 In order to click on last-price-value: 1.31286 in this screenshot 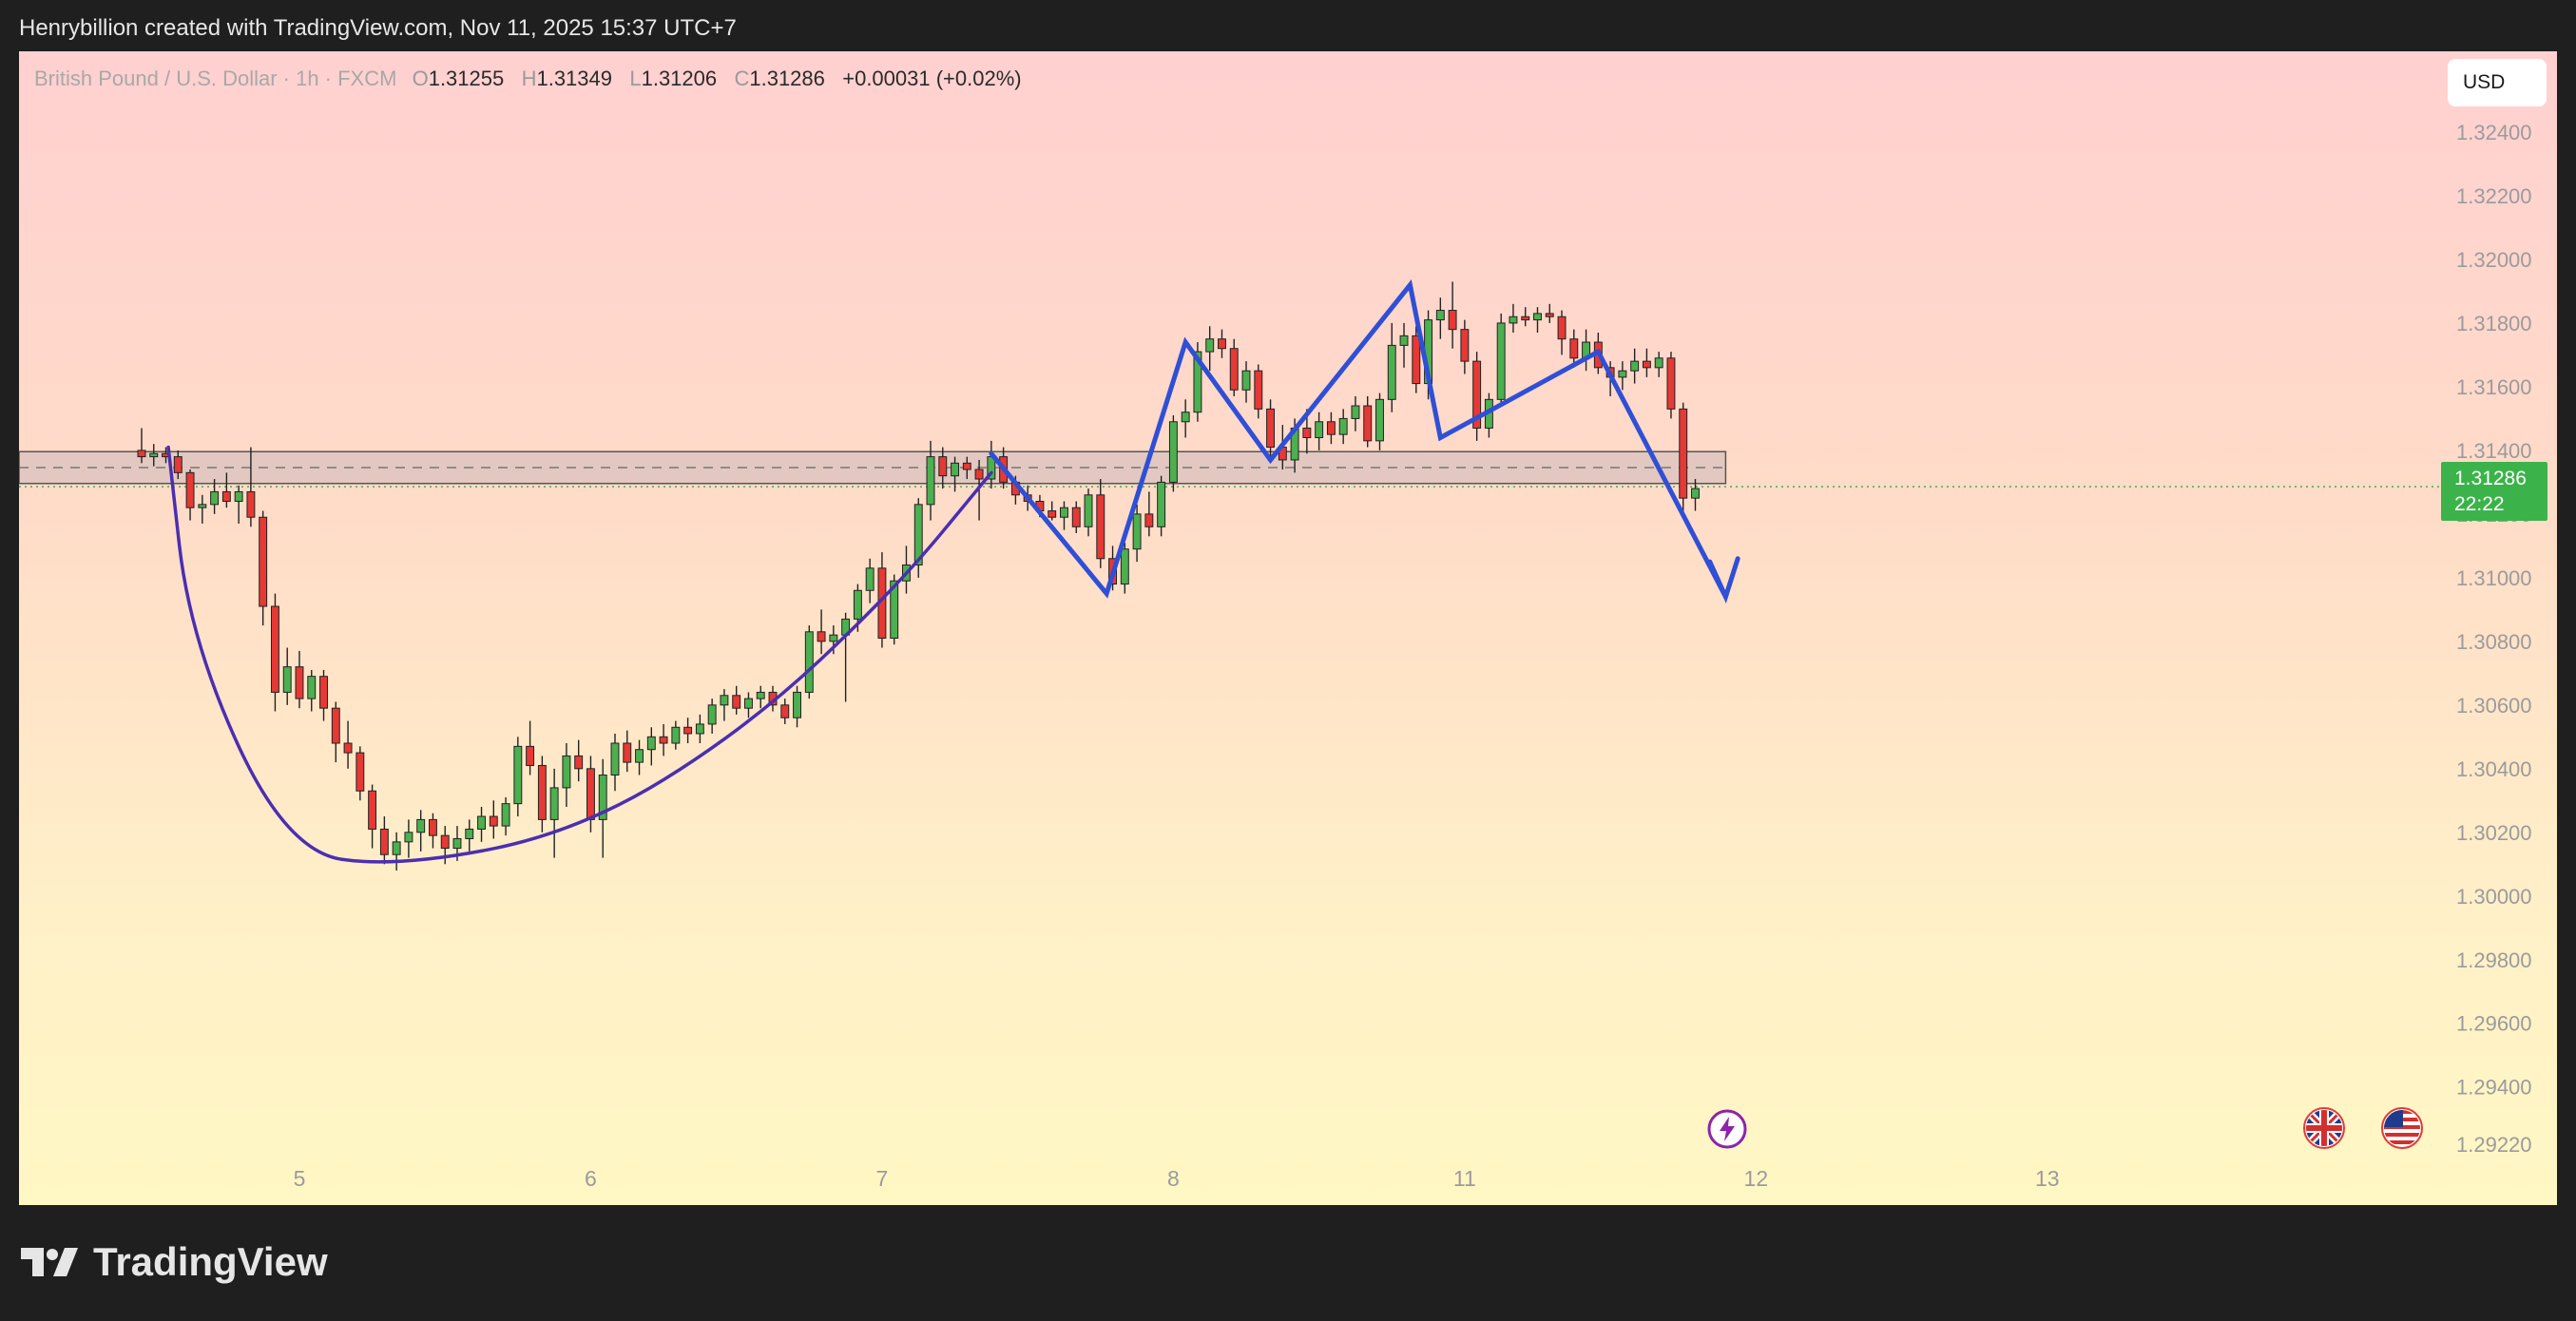, I will do `click(2491, 478)`.